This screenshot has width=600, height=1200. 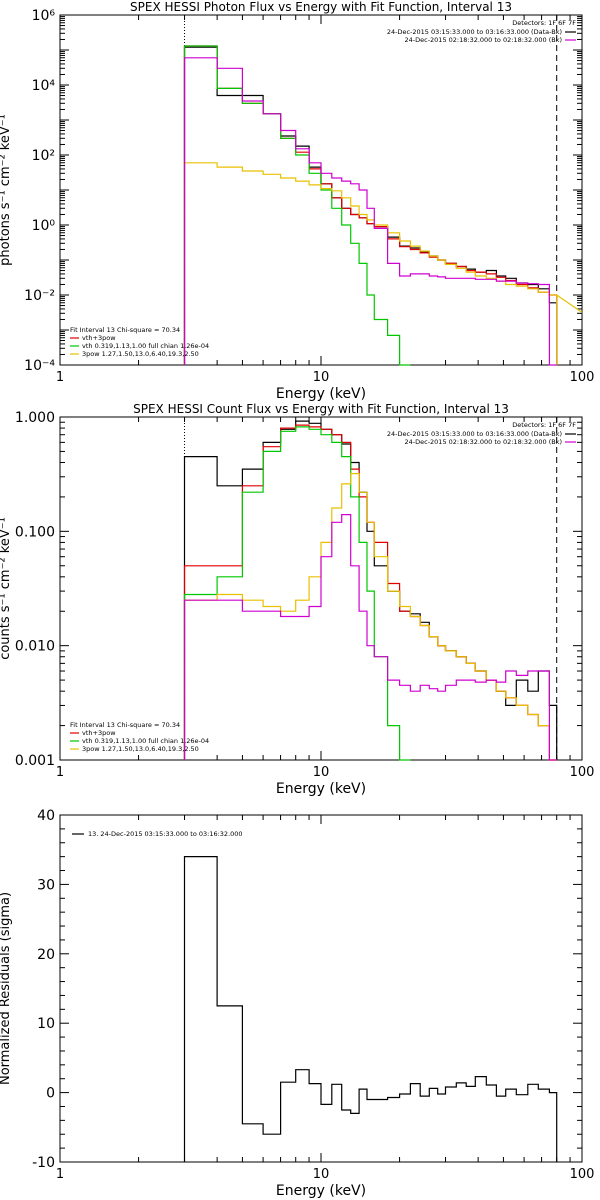 What do you see at coordinates (44, 16) in the screenshot?
I see `y-tick-label: 10⁶` at bounding box center [44, 16].